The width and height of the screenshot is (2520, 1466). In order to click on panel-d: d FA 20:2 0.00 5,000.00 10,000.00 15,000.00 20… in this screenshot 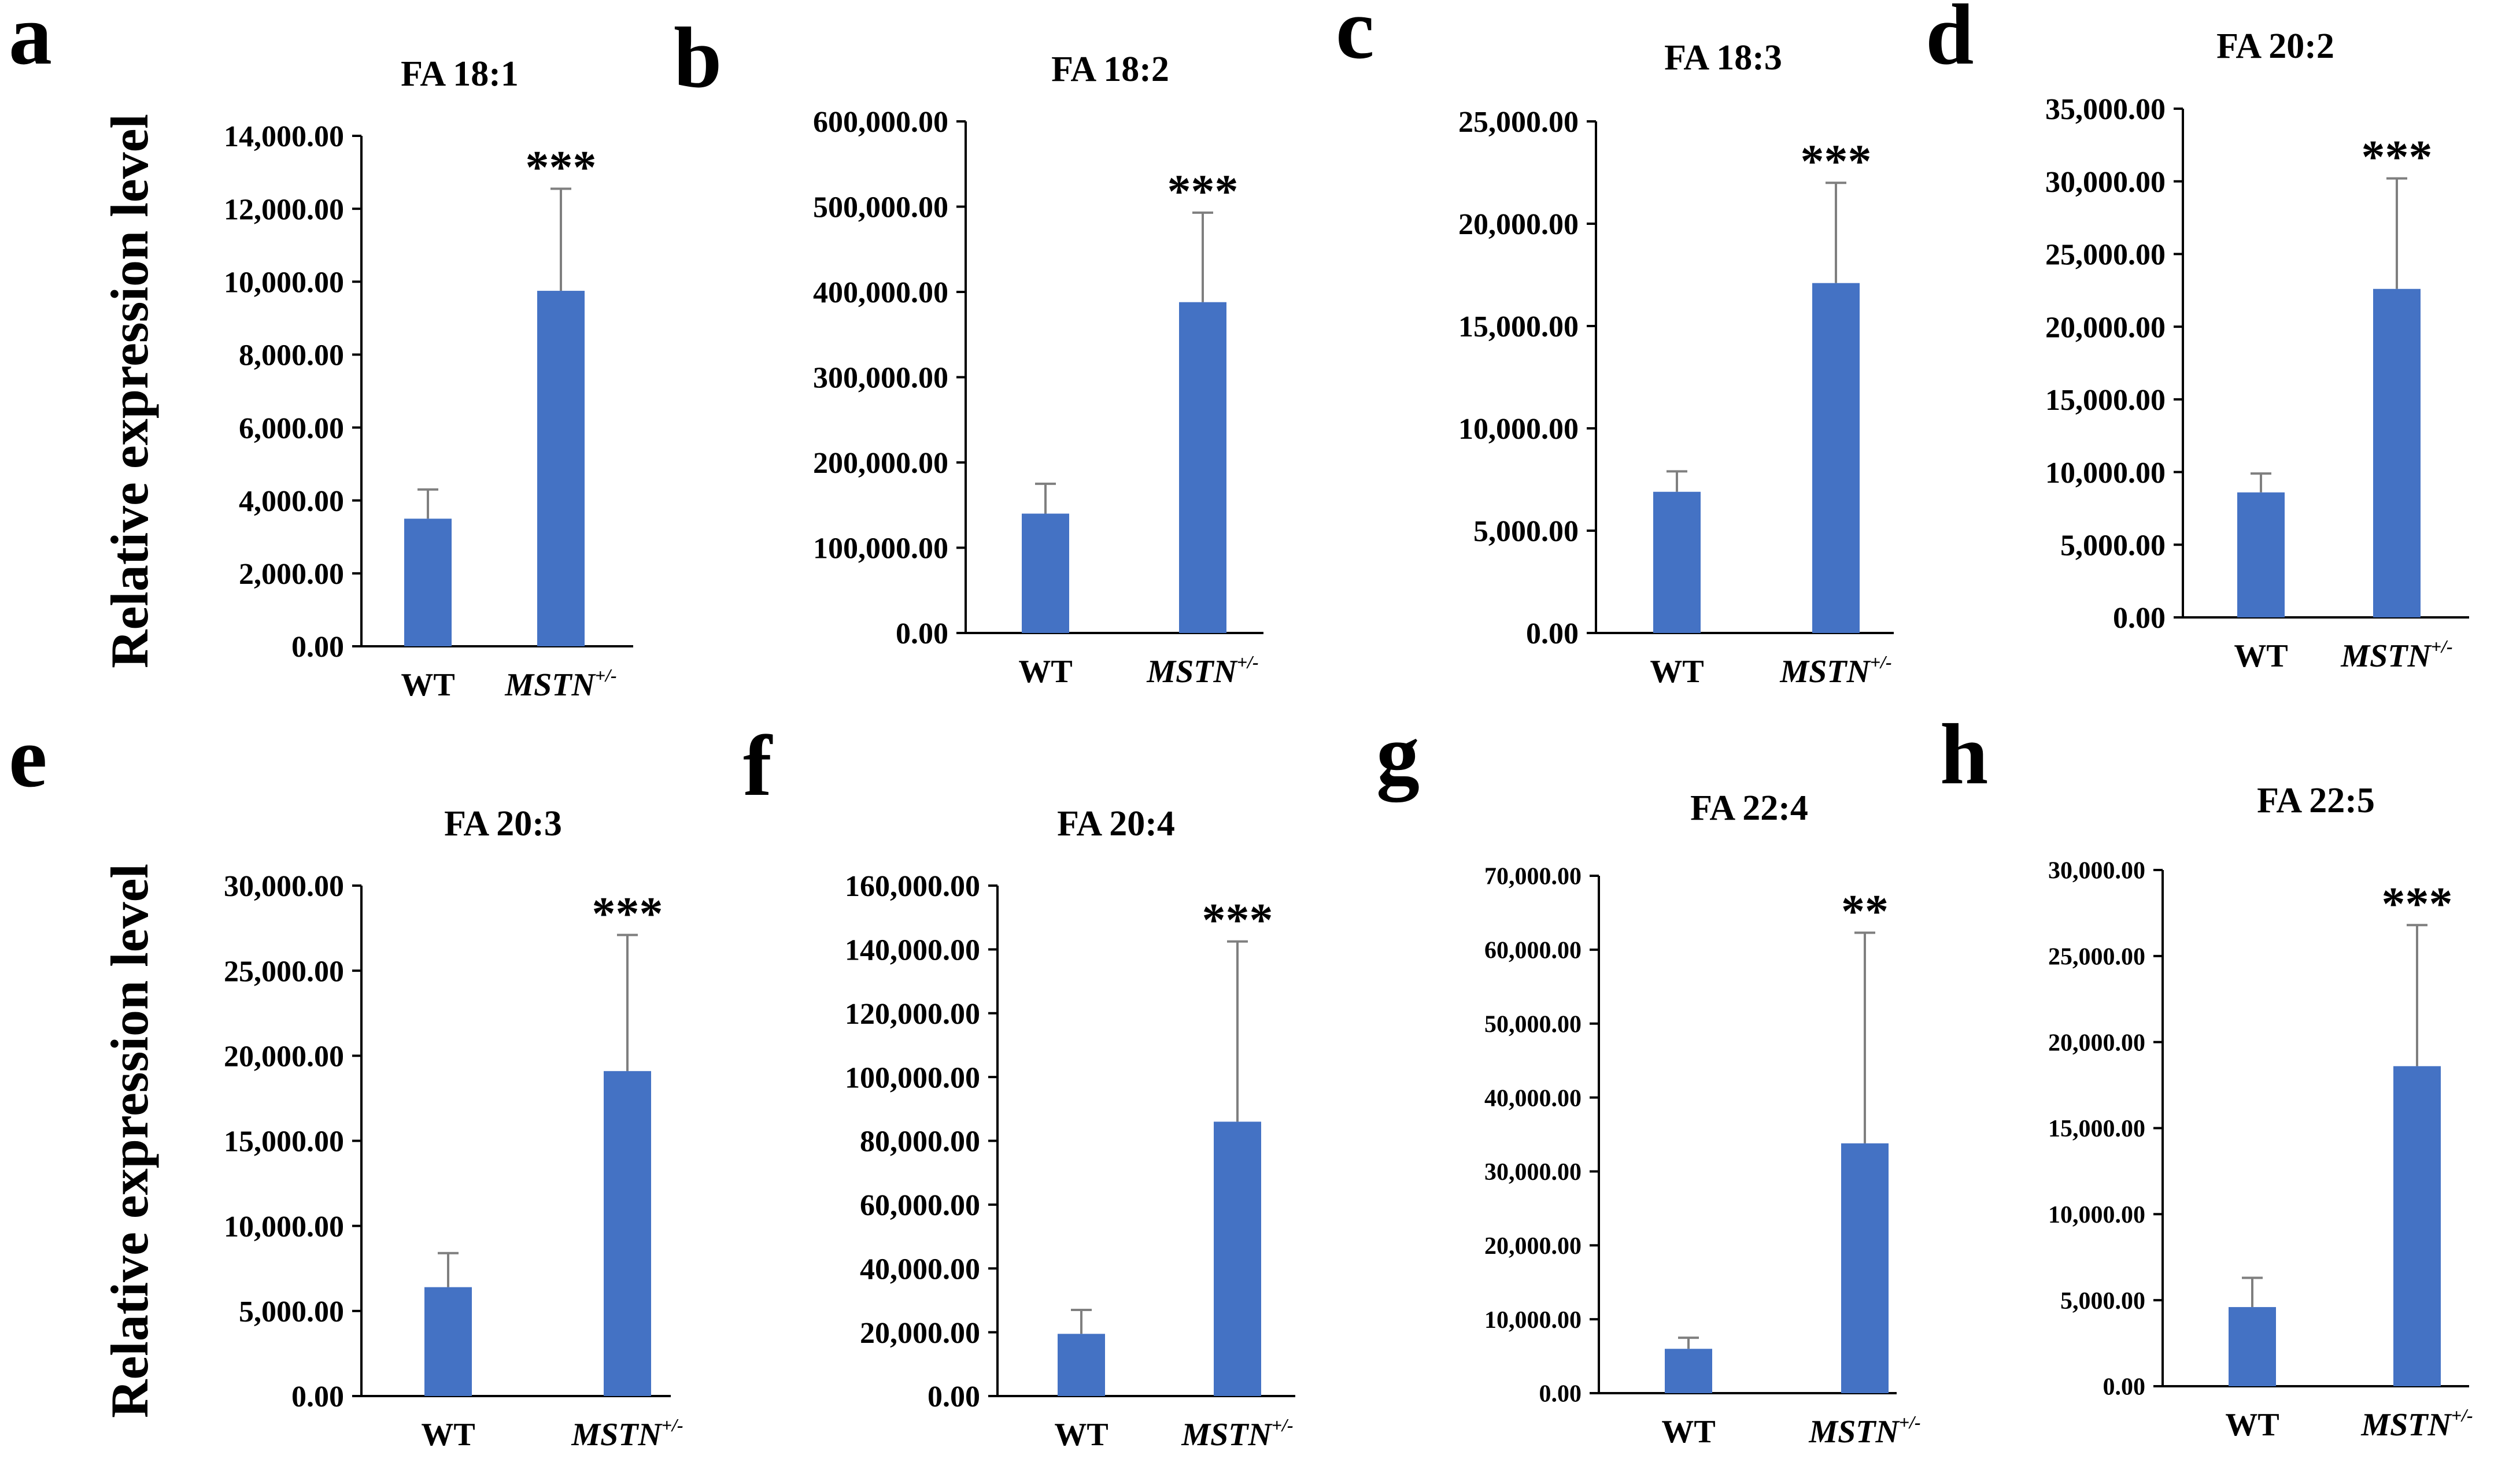, I will do `click(2197, 337)`.